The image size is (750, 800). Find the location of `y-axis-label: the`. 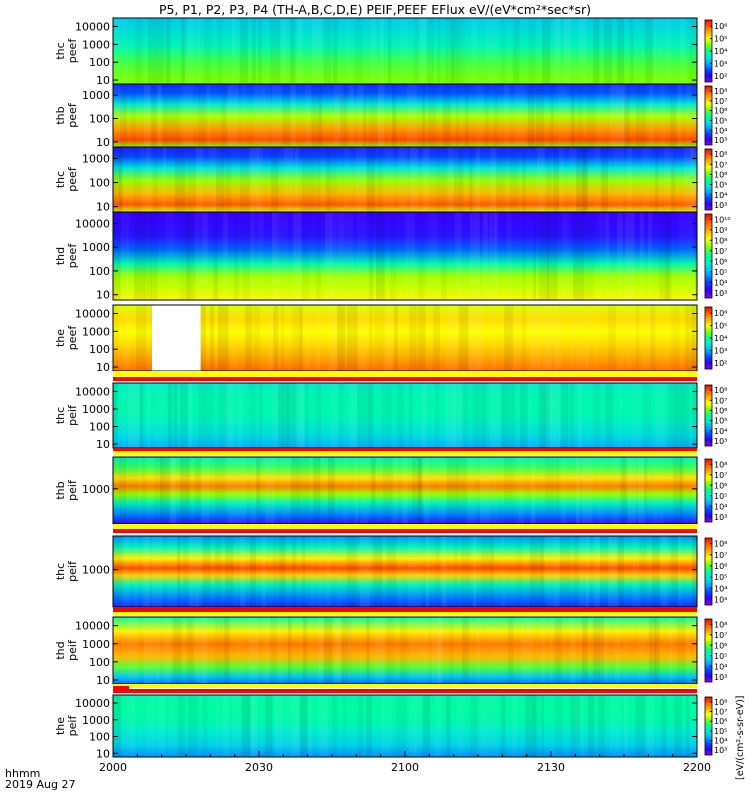

y-axis-label: the is located at coordinates (60, 726).